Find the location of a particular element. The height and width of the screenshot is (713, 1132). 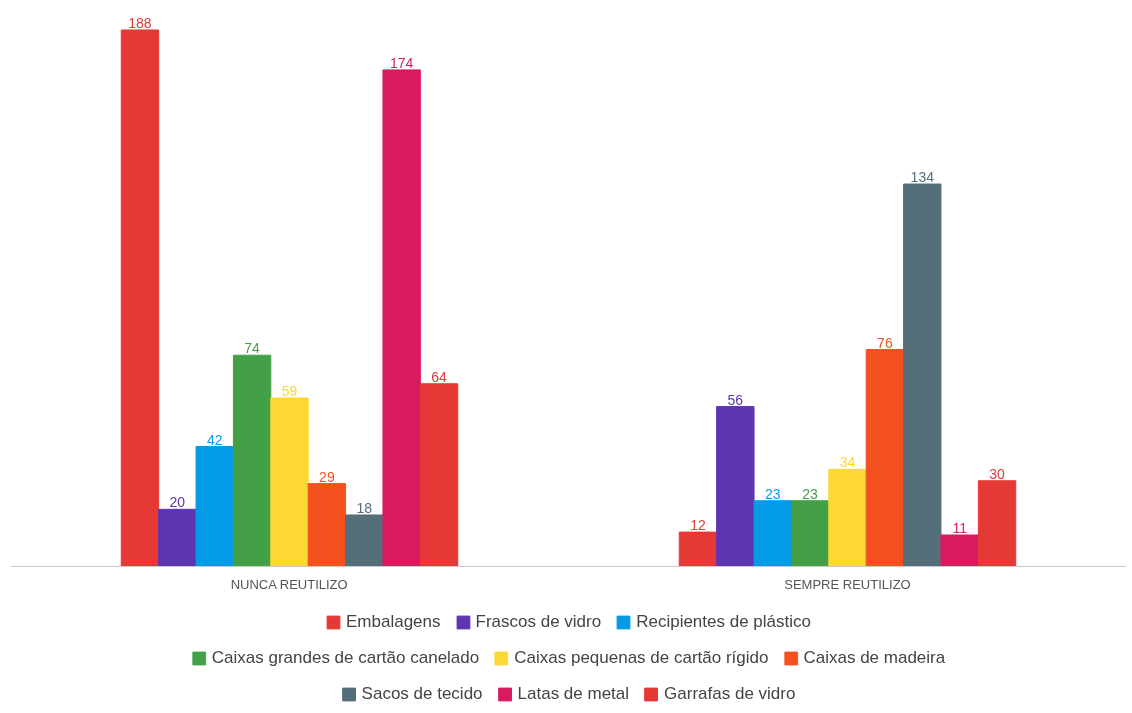

data-label: 18 is located at coordinates (364, 508).